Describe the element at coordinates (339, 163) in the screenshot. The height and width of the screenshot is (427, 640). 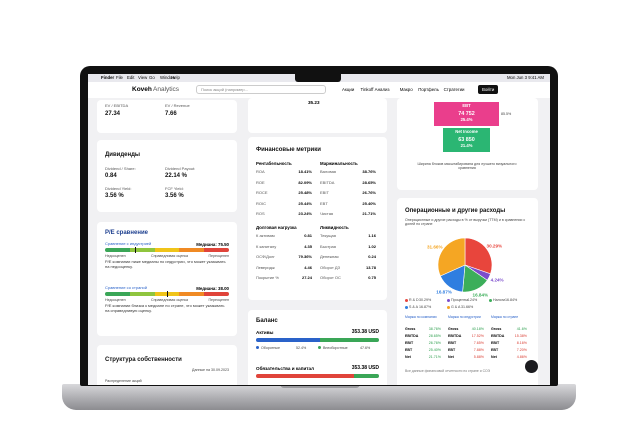
I see `group-title: Маржинальность` at that location.